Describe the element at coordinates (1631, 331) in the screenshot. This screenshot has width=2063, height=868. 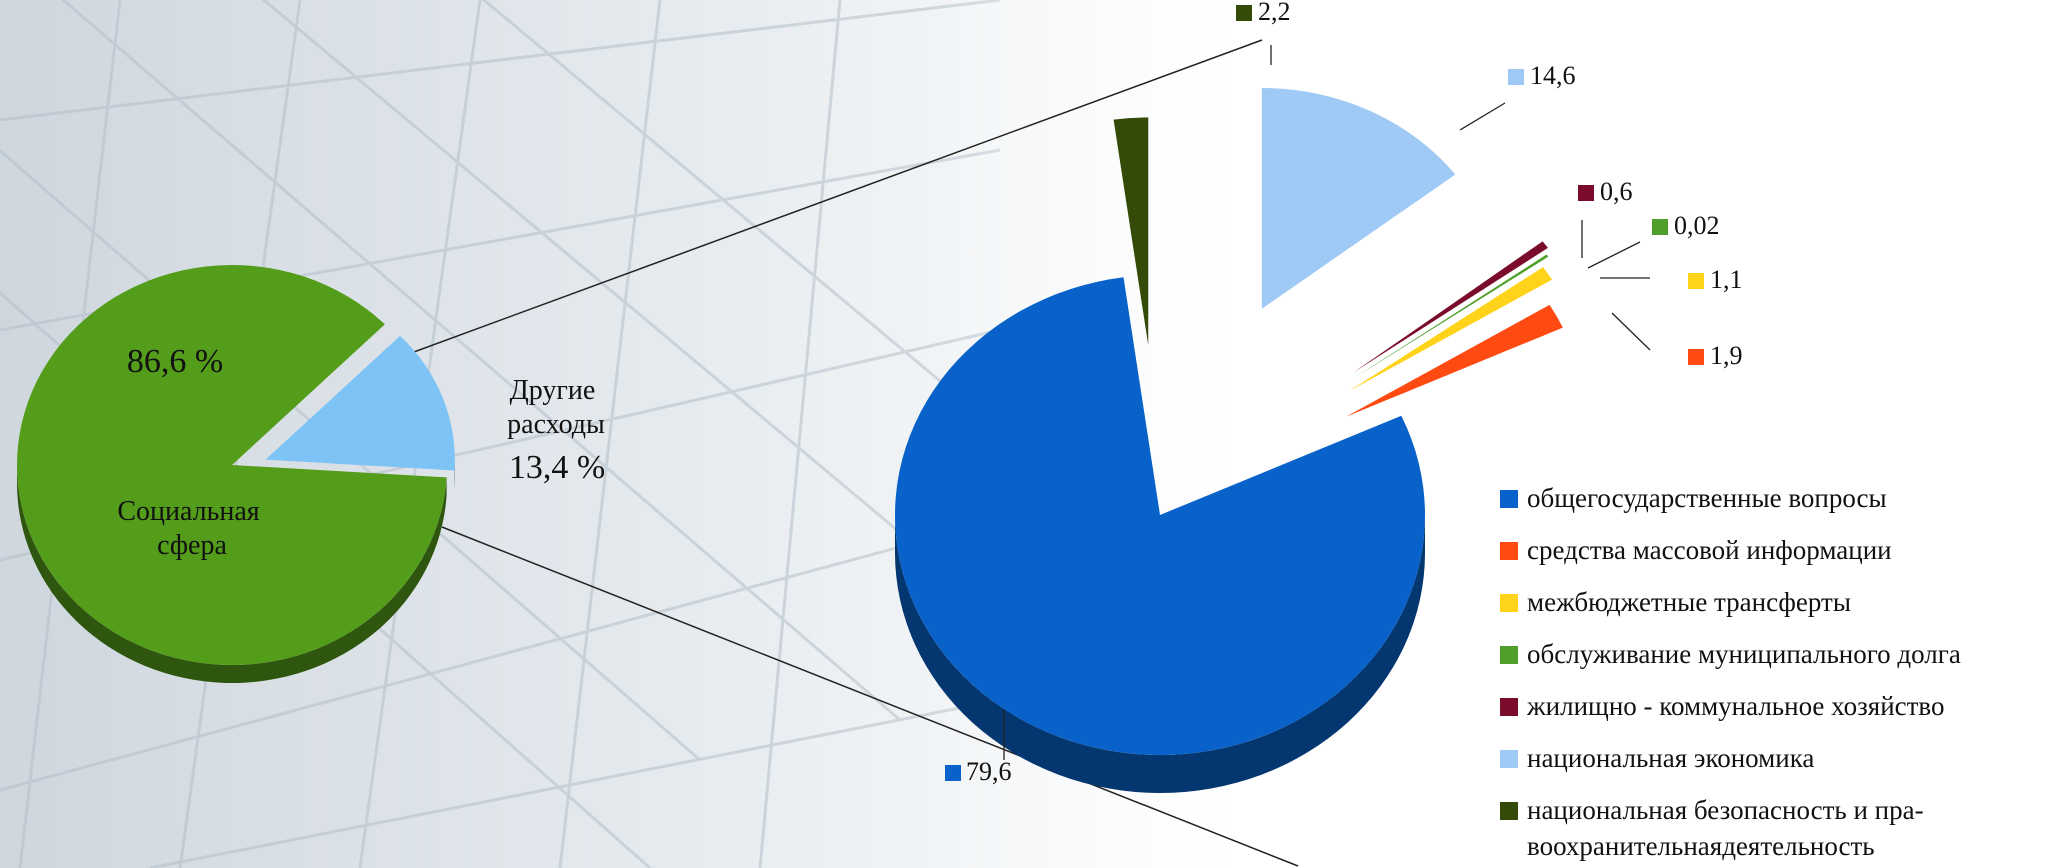
I see `slice-mass-media-leader-line` at that location.